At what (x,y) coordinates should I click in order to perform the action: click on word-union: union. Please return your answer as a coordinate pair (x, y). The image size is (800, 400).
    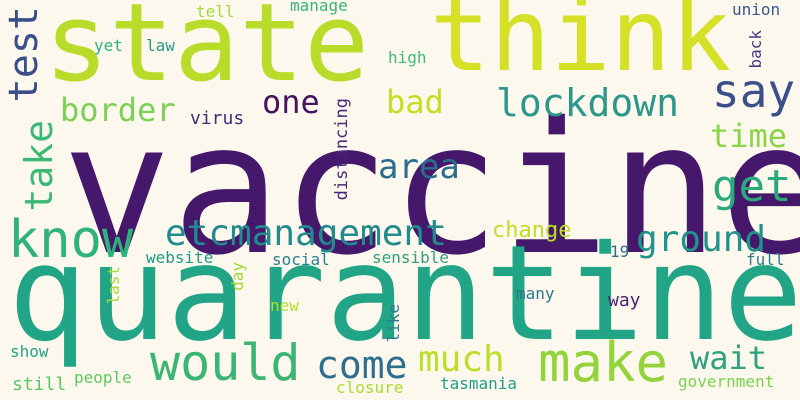
    Looking at the image, I should click on (756, 9).